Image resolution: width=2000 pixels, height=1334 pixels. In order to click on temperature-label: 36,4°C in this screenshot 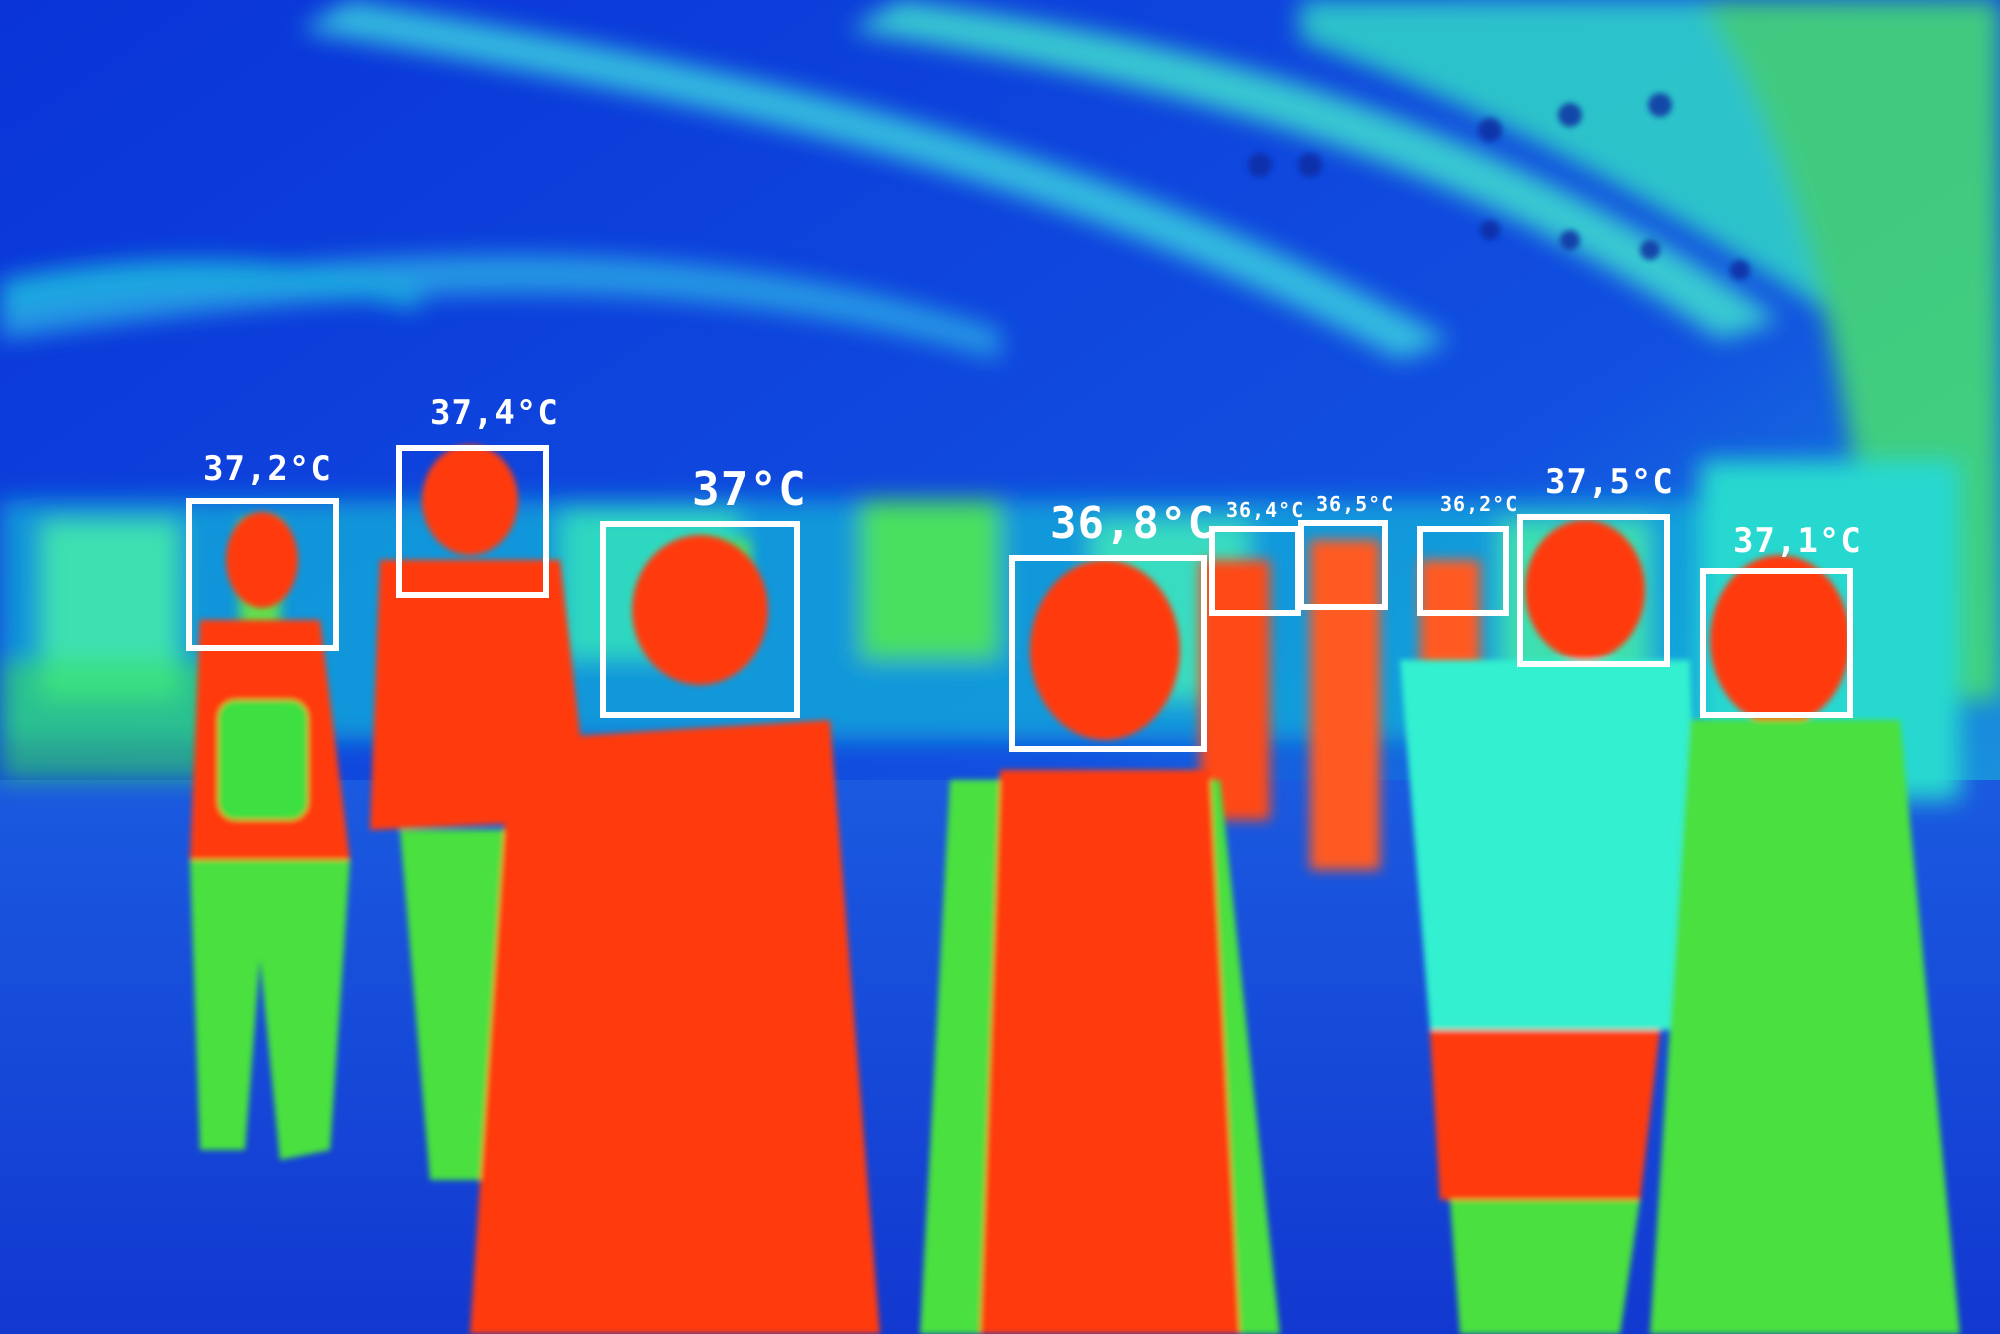, I will do `click(1265, 510)`.